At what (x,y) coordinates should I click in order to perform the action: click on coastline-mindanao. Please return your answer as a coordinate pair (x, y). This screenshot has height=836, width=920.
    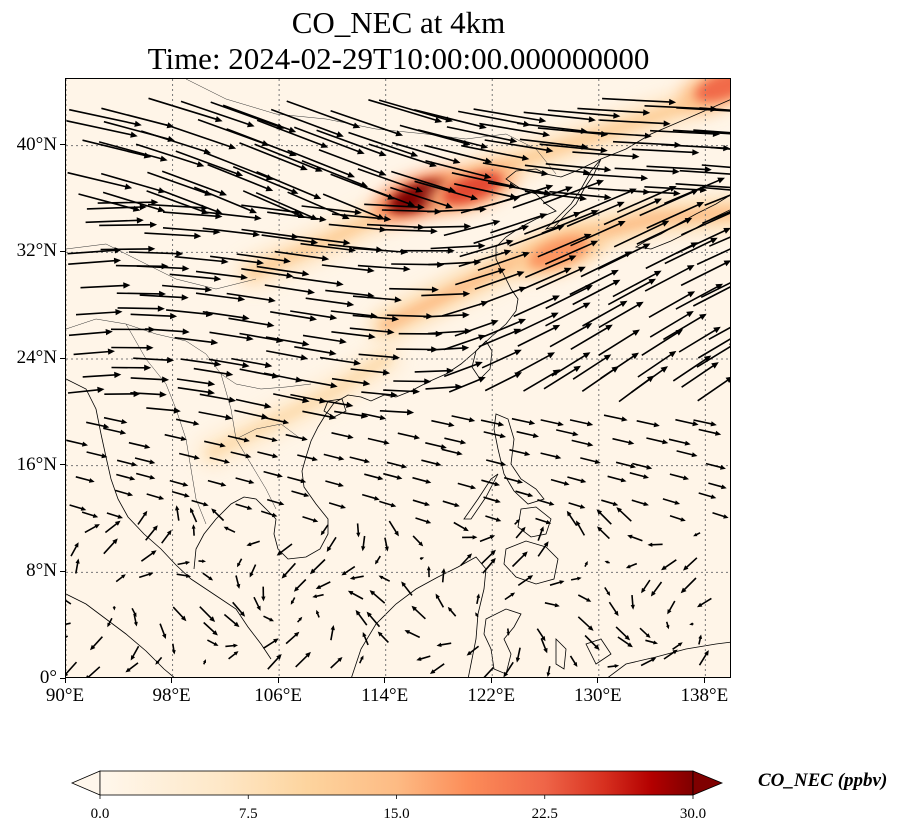
    Looking at the image, I should click on (531, 562).